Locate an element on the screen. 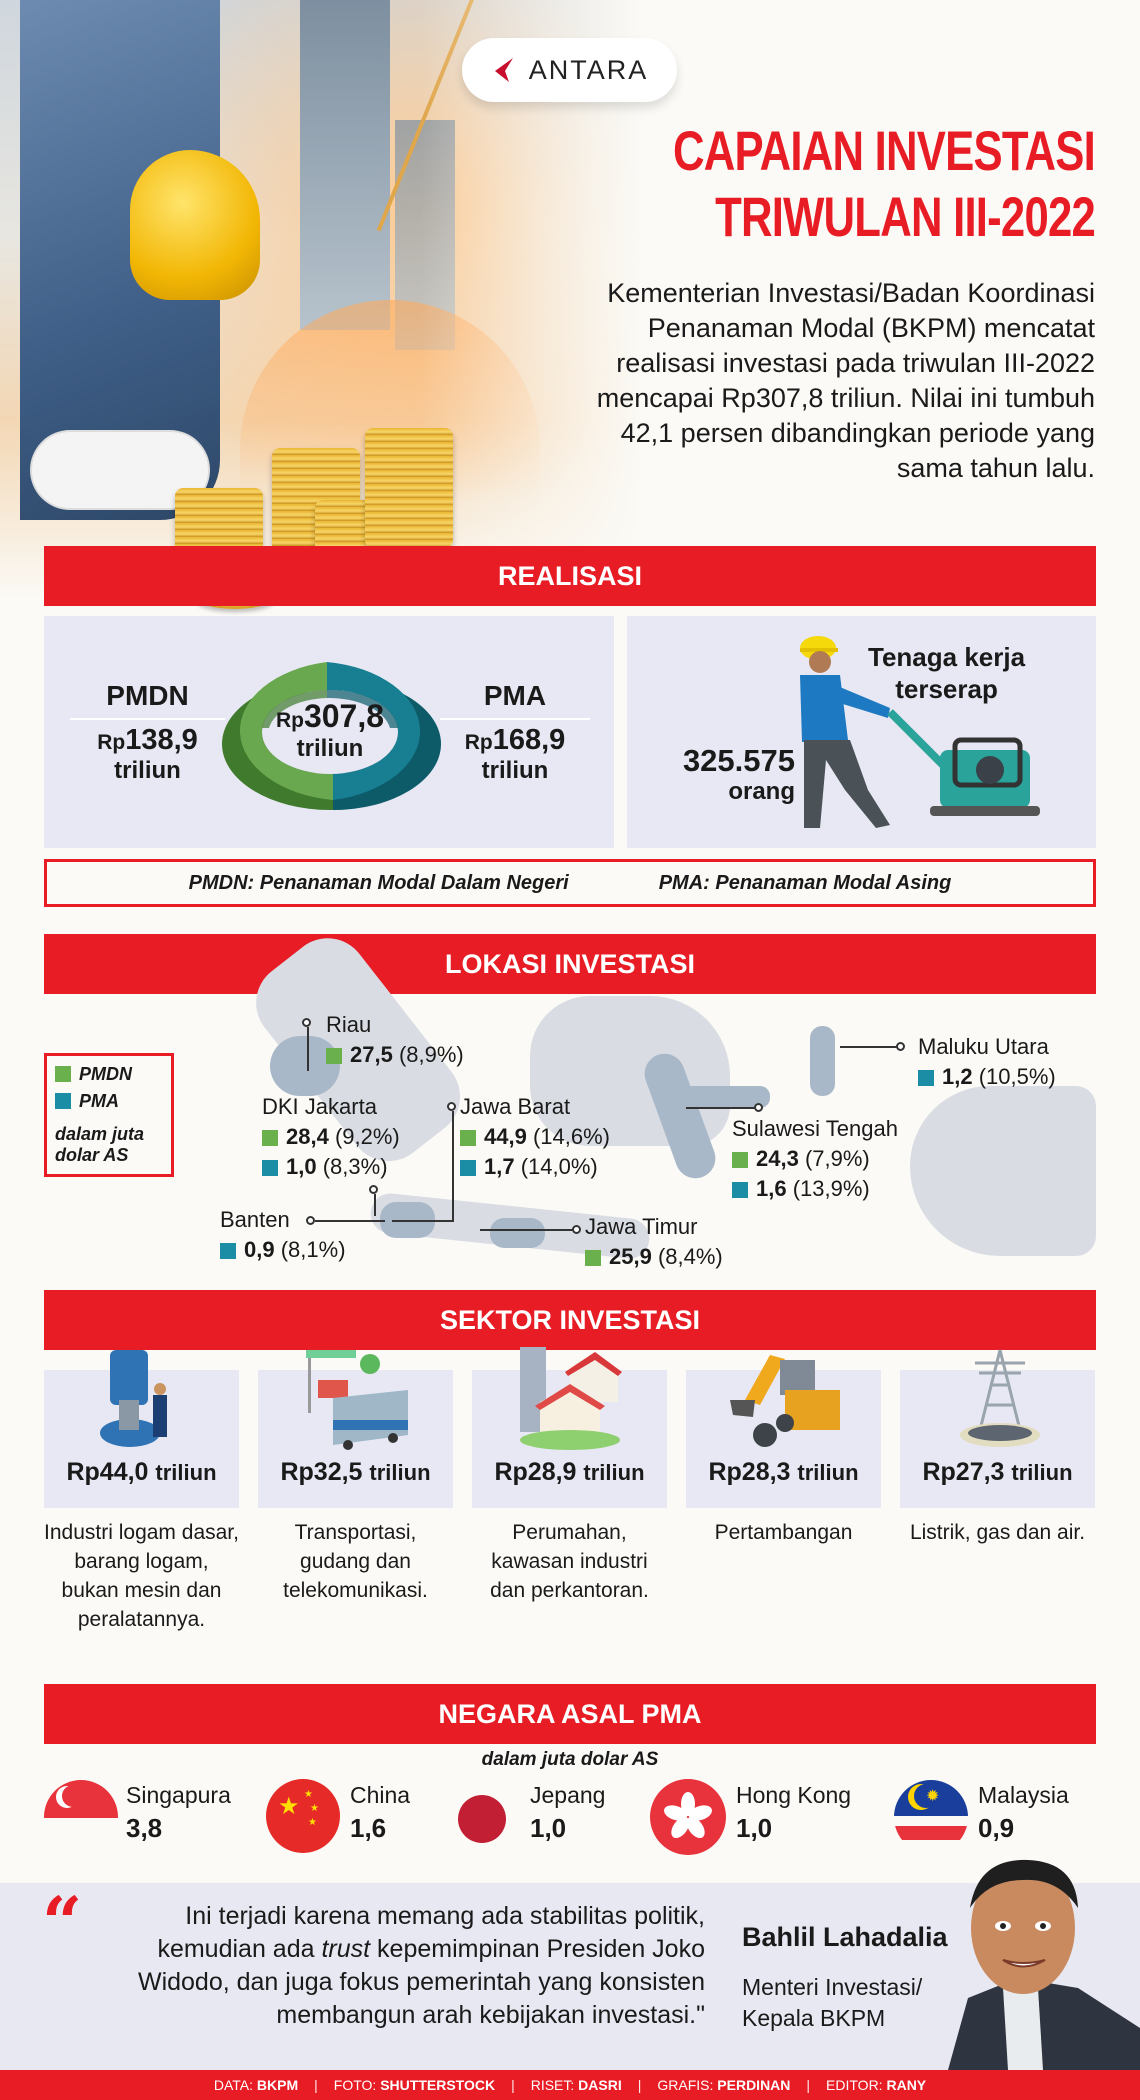  total-block: Rp307,8 triliun is located at coordinates (330, 730).